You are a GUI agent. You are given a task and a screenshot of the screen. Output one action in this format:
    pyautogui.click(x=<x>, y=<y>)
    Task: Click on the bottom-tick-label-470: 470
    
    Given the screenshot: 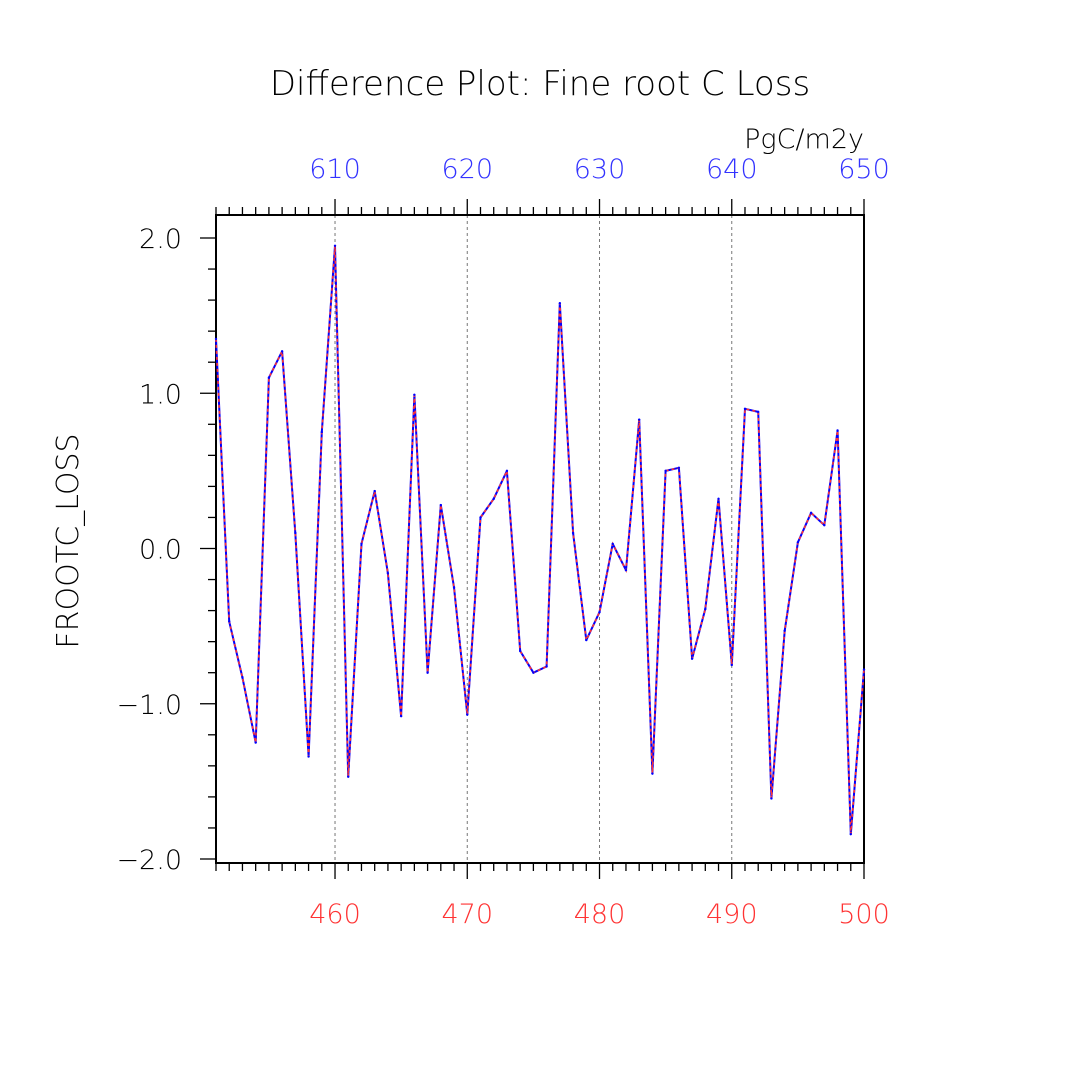 What is the action you would take?
    pyautogui.click(x=467, y=914)
    